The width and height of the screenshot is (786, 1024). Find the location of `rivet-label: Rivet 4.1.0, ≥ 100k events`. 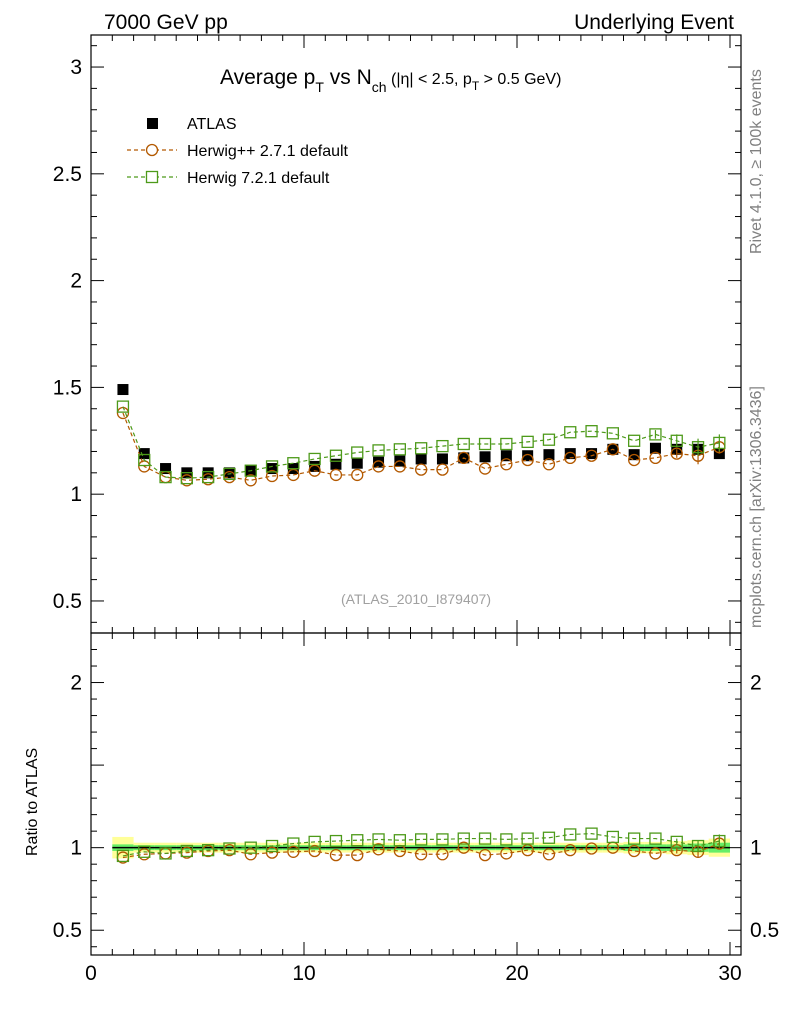

rivet-label: Rivet 4.1.0, ≥ 100k events is located at coordinates (756, 161).